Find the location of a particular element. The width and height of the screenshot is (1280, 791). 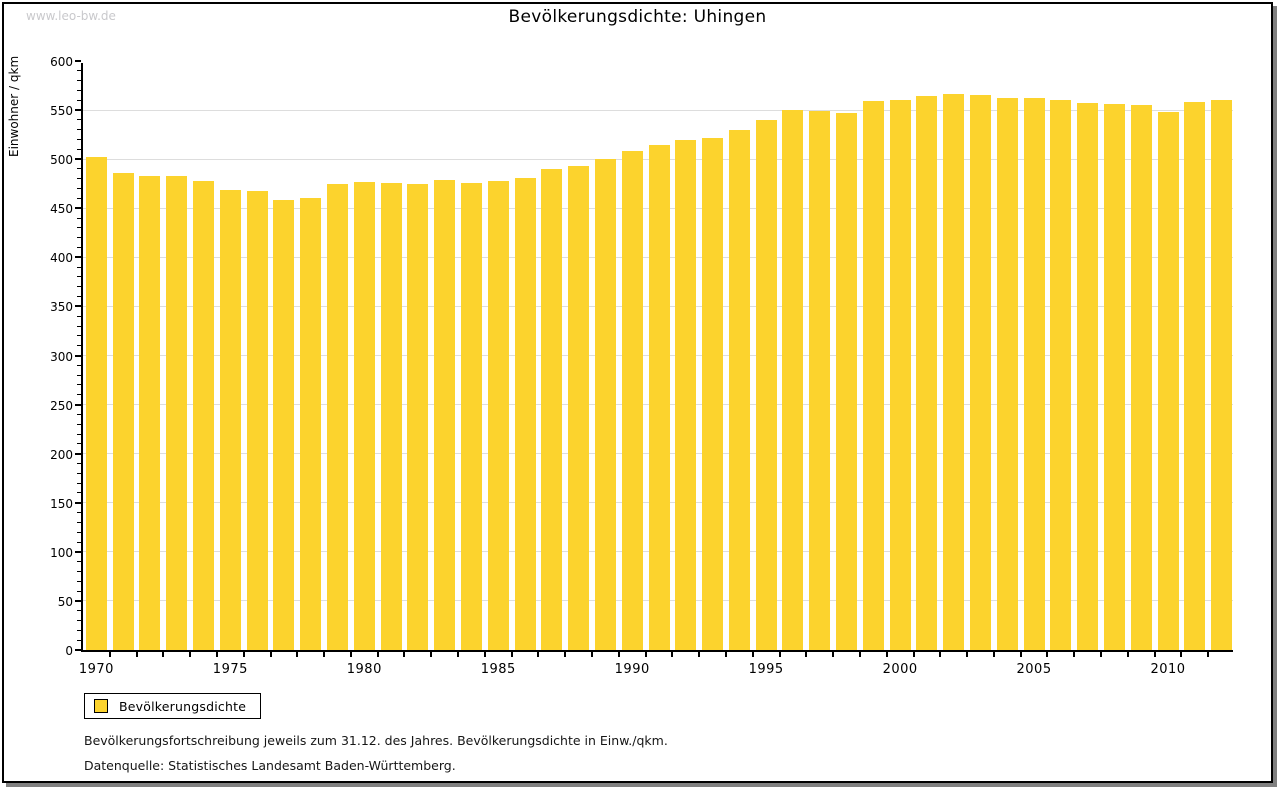

legend: Bevölkerungsdichte is located at coordinates (173, 706).